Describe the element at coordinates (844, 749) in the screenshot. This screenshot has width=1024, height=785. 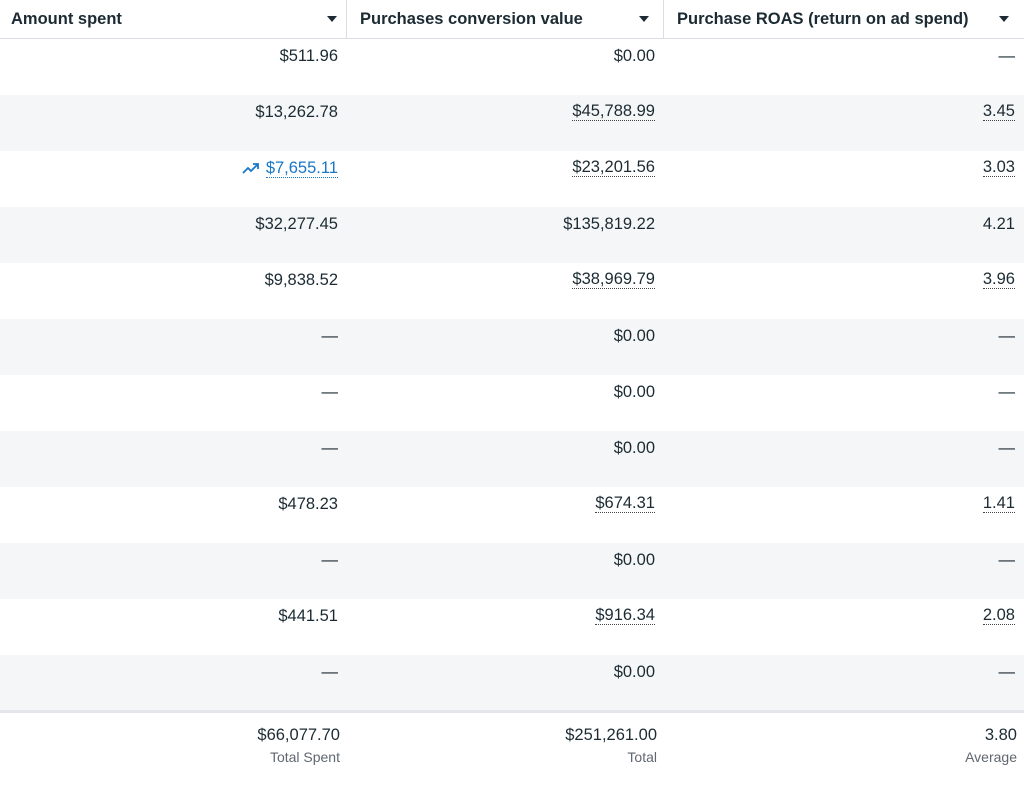
I see `average-roas-cell: 3.80 Average` at that location.